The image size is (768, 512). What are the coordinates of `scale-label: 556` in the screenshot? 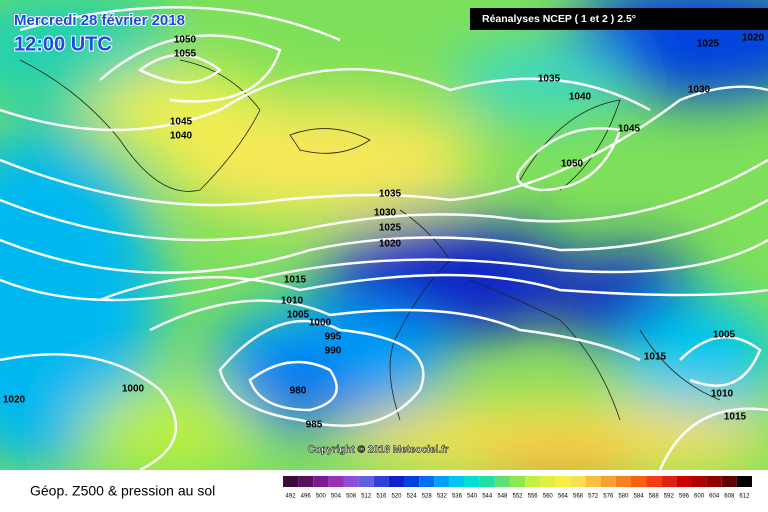 It's located at (533, 497).